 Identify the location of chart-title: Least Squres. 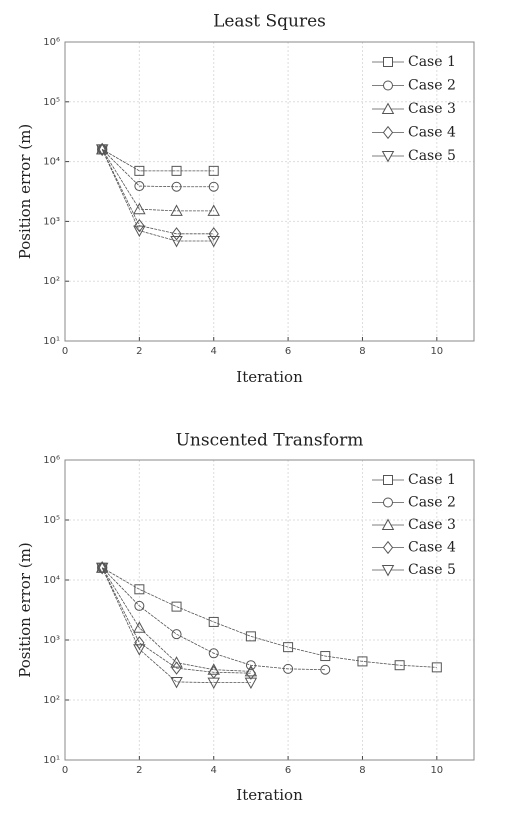
(269, 22).